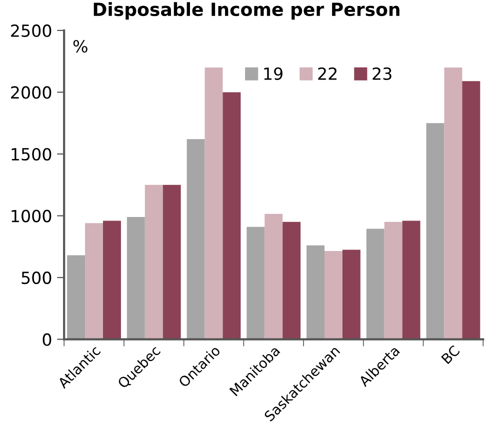 The width and height of the screenshot is (493, 435). What do you see at coordinates (273, 73) in the screenshot?
I see `legend-label: 19` at bounding box center [273, 73].